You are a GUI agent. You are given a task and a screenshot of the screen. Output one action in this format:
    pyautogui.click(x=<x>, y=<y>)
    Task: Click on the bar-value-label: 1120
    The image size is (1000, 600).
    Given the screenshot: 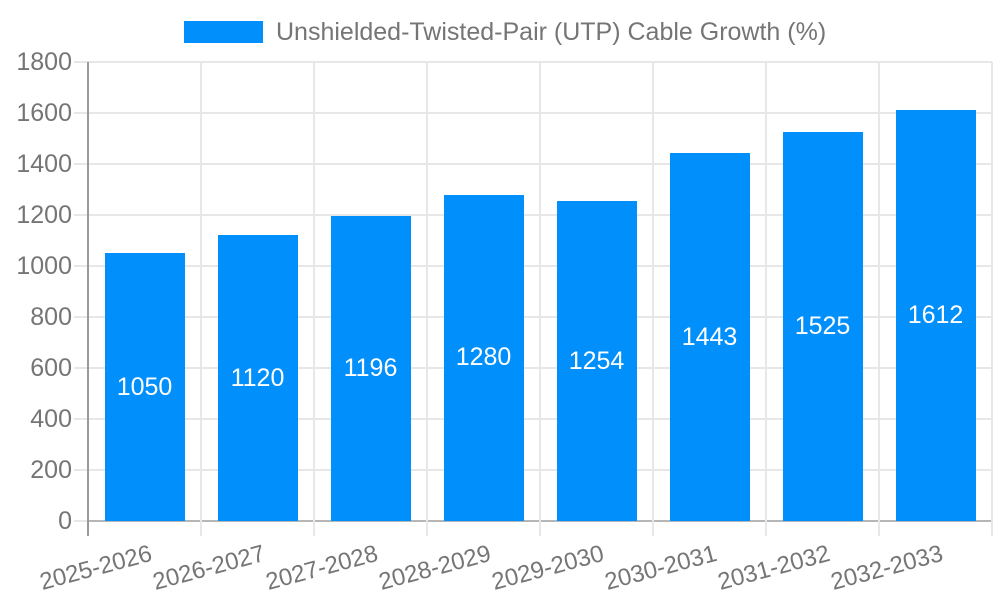 What is the action you would take?
    pyautogui.click(x=257, y=377)
    